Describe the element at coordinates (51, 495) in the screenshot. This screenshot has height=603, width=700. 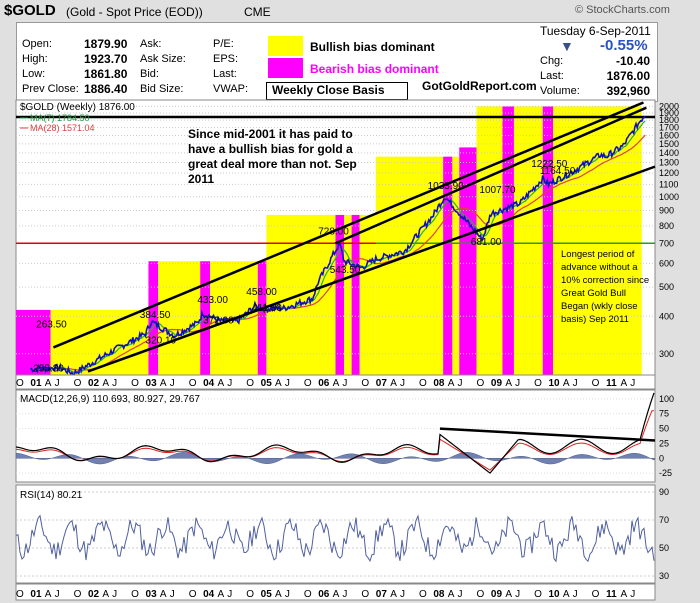
I see `rsi-panel-title: RSI(14) 80.21` at that location.